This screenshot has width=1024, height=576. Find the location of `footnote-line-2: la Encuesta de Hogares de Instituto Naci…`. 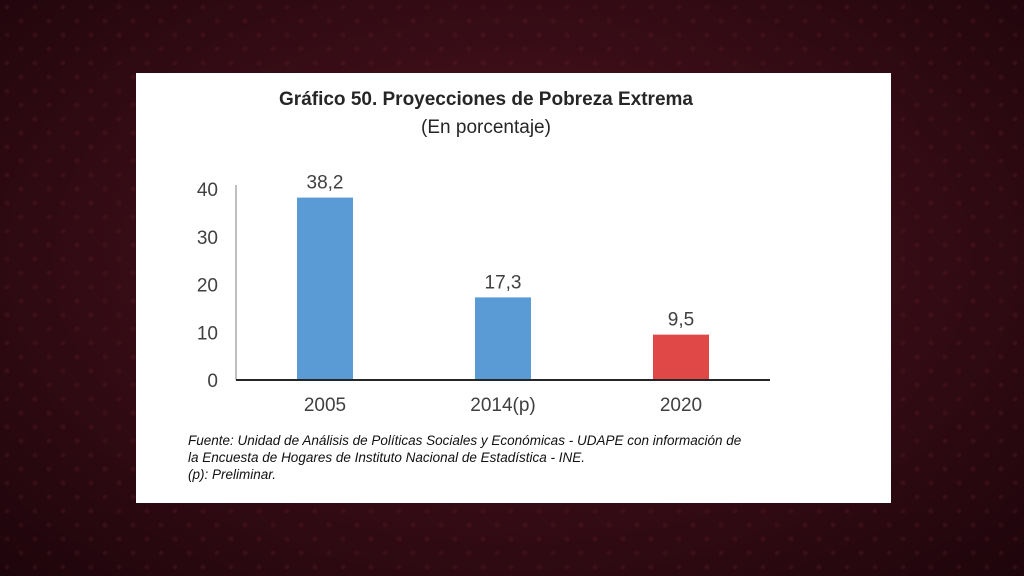

footnote-line-2: la Encuesta de Hogares de Instituto Naci… is located at coordinates (386, 457).